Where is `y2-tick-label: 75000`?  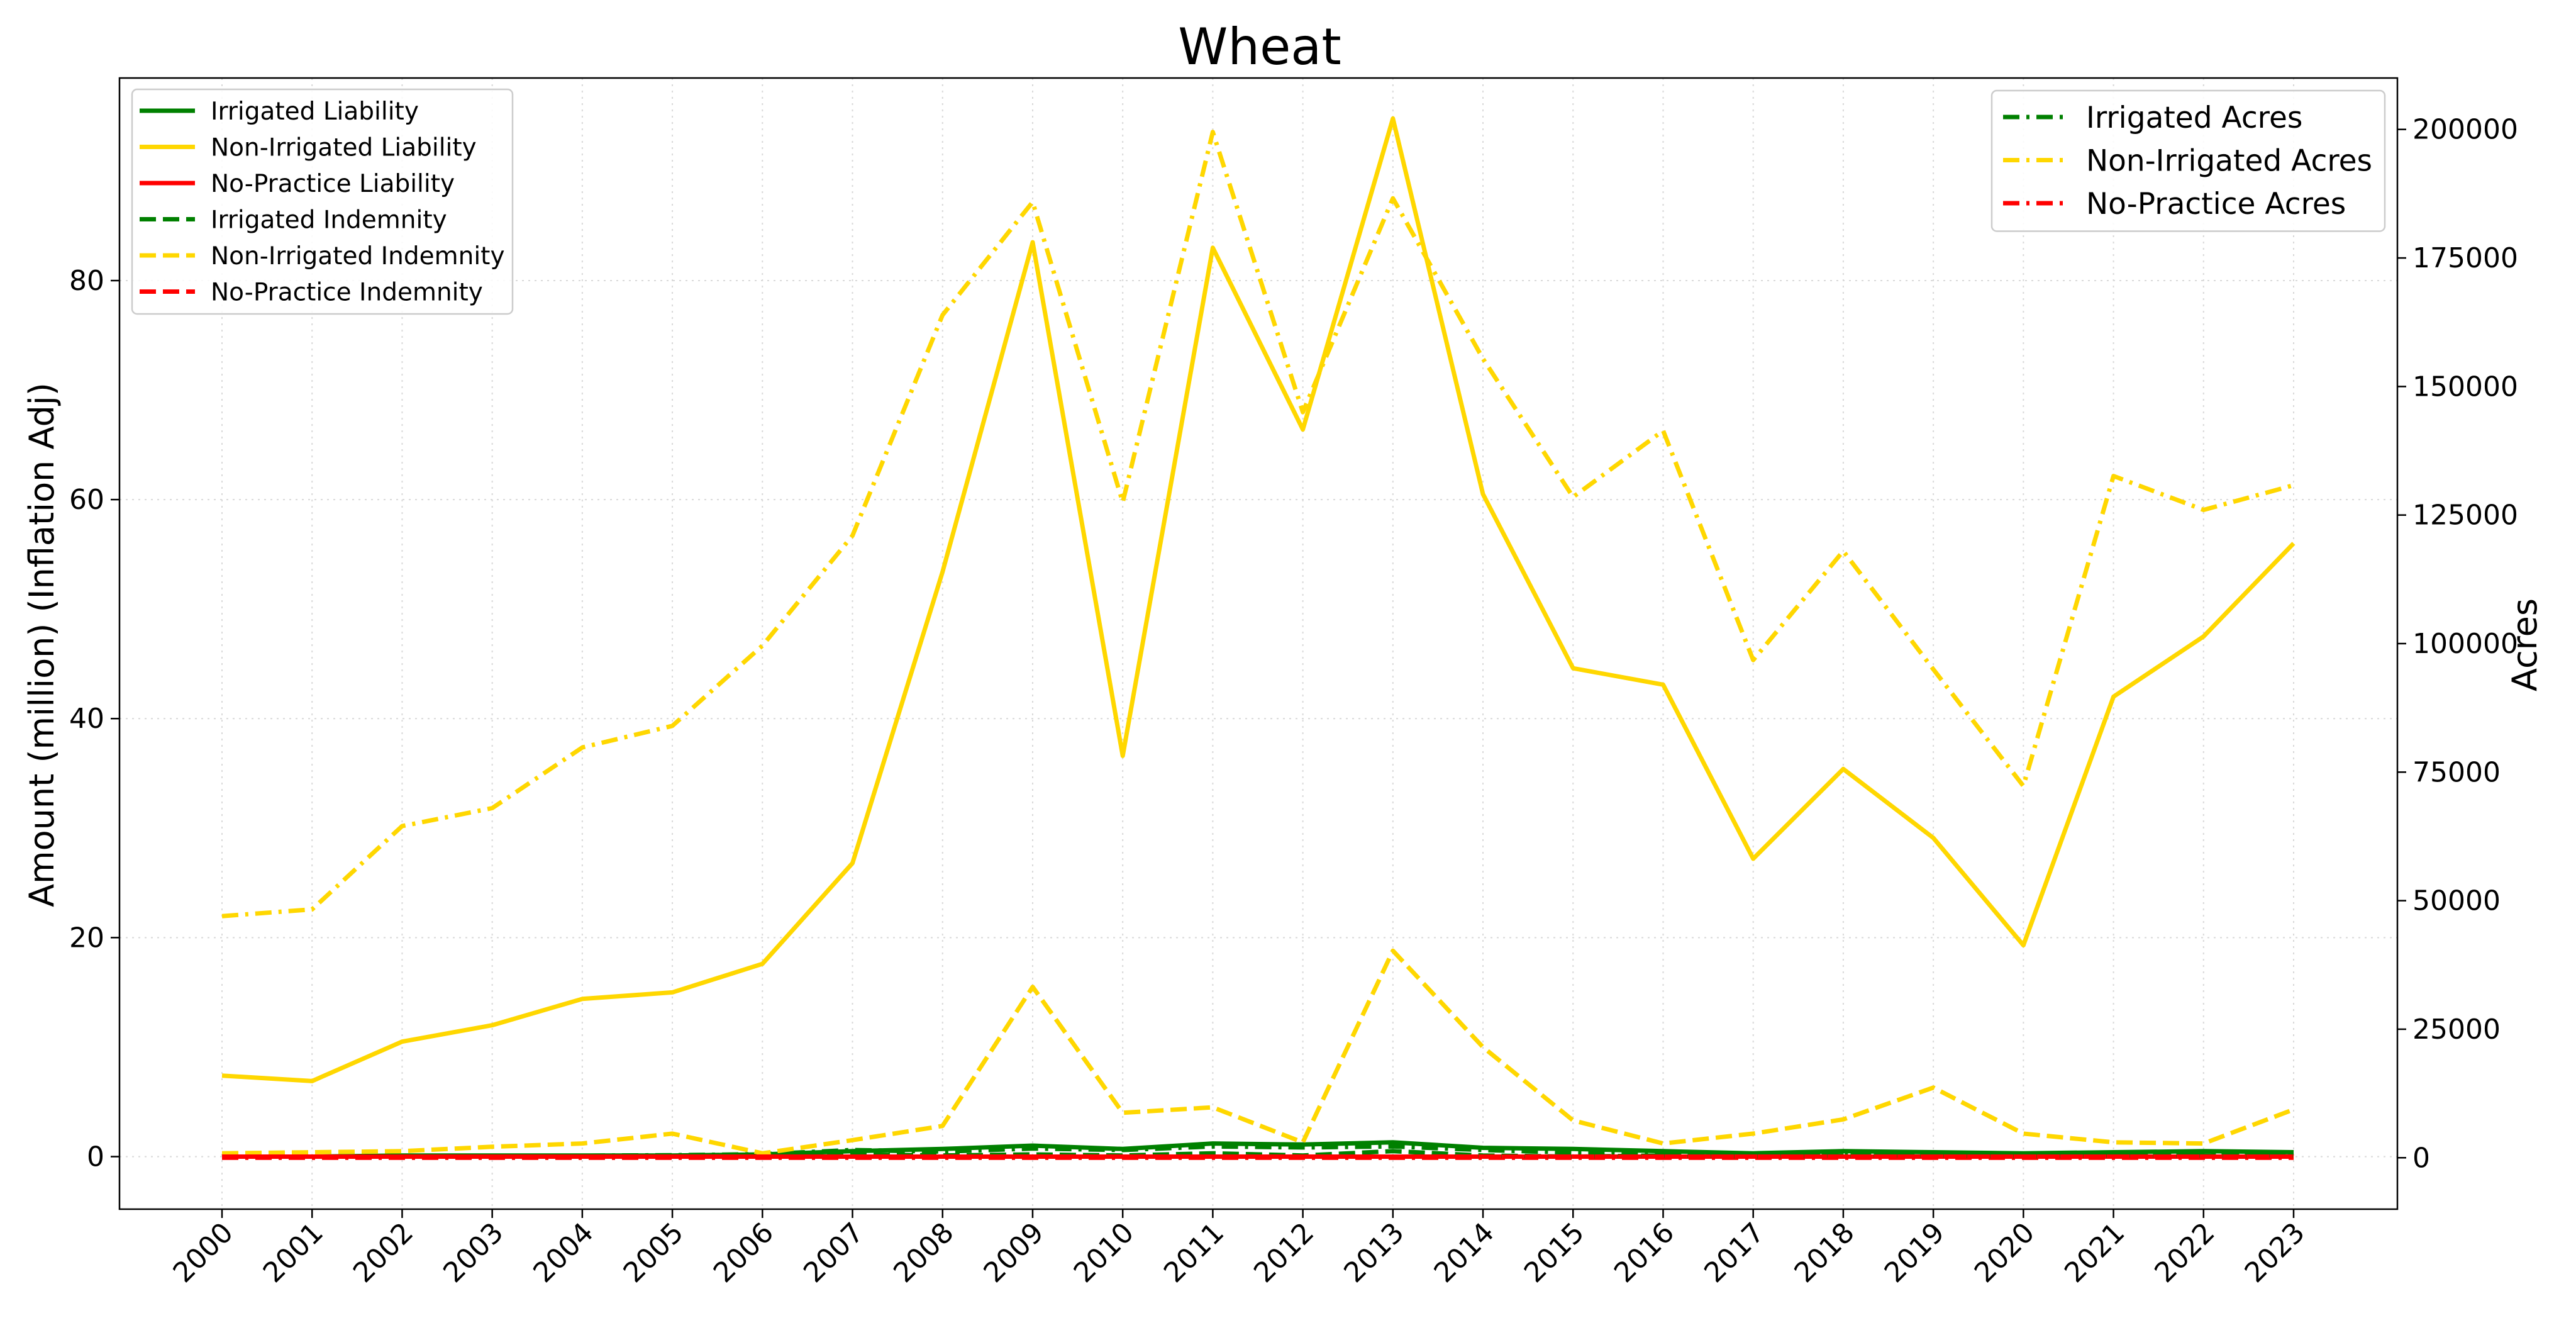 y2-tick-label: 75000 is located at coordinates (2456, 772).